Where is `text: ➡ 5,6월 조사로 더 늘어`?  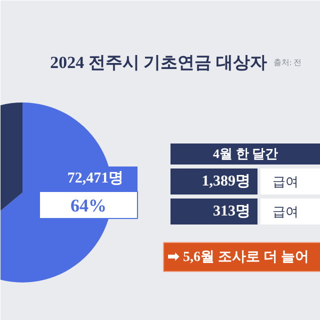 text: ➡ 5,6월 조사로 더 늘어 is located at coordinates (238, 257).